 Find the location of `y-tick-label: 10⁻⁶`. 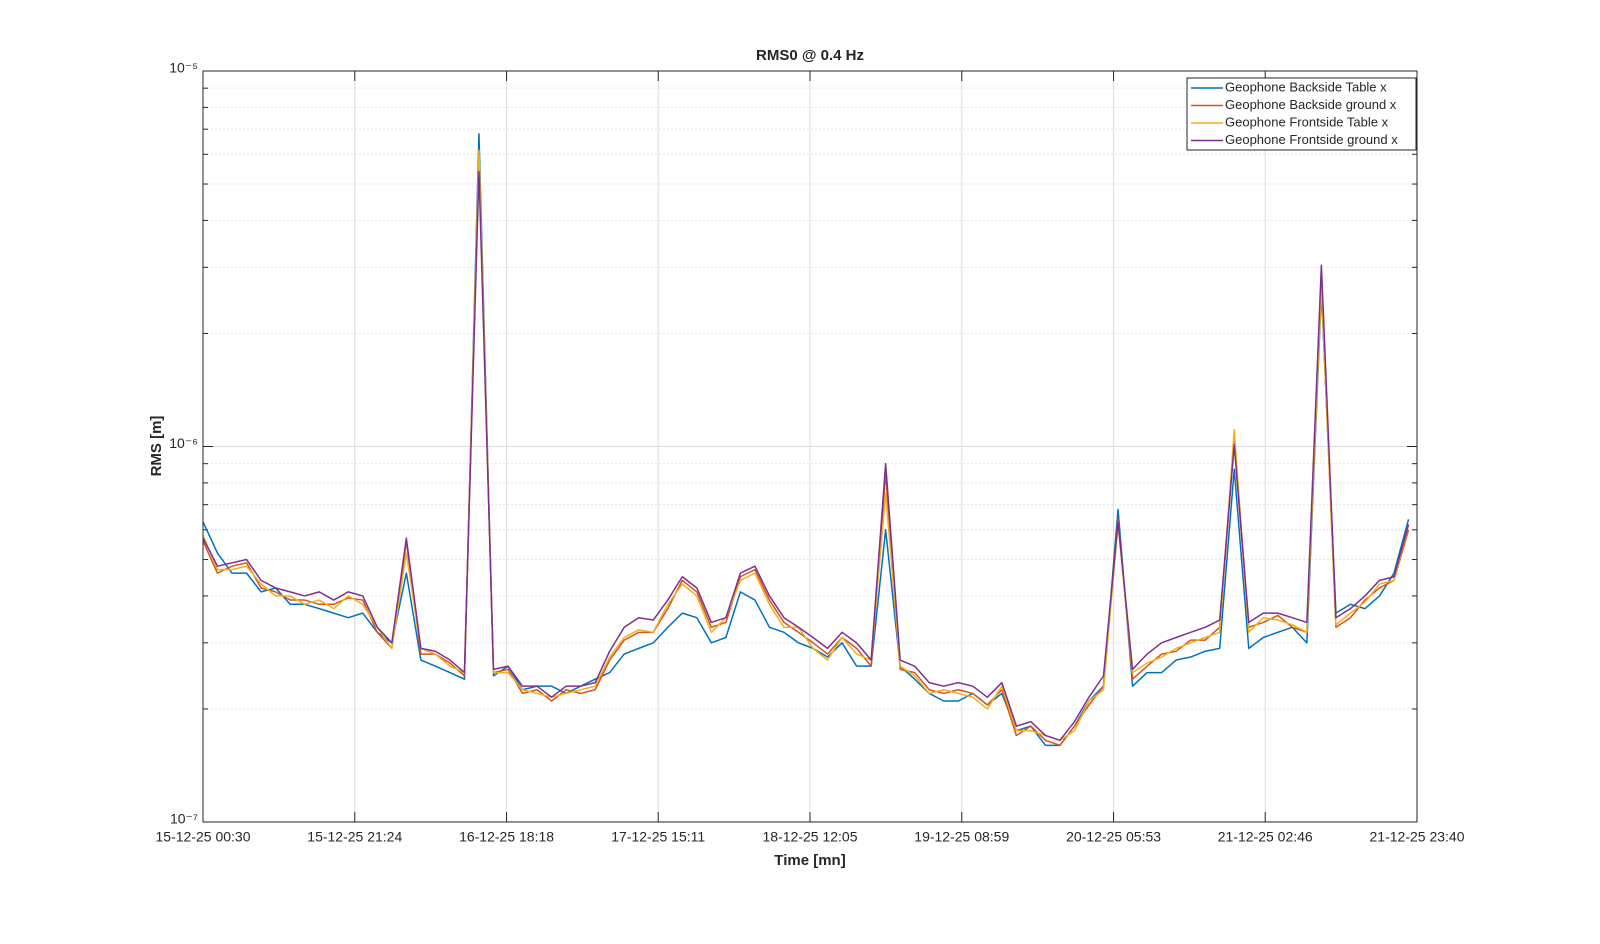

y-tick-label: 10⁻⁶ is located at coordinates (183, 443).